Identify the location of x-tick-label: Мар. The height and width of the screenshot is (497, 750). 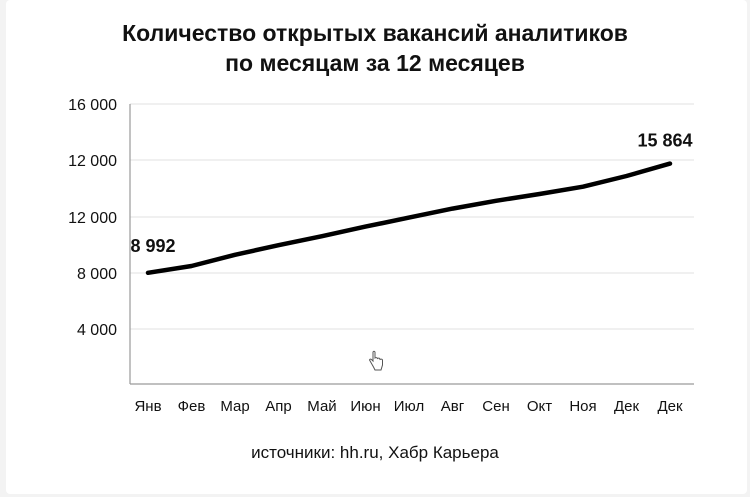
(234, 406).